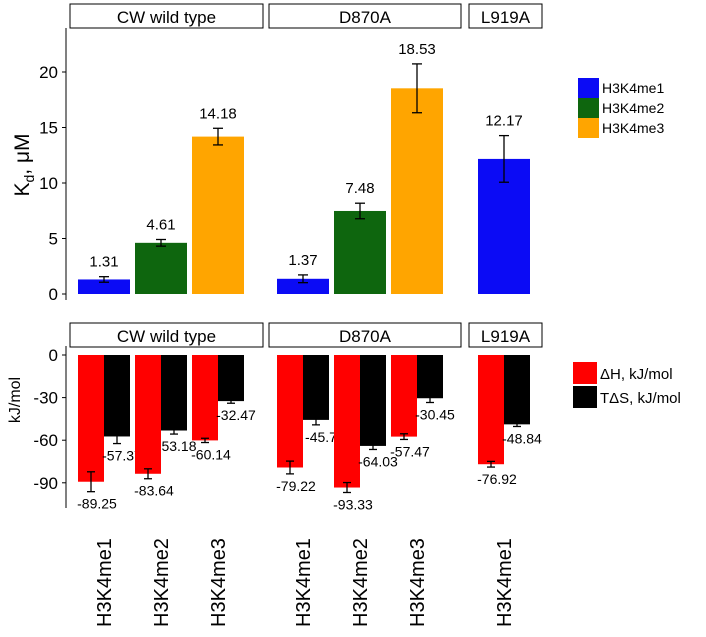  What do you see at coordinates (321, 437) in the screenshot?
I see `bottom-TdS-value-label: -45.7` at bounding box center [321, 437].